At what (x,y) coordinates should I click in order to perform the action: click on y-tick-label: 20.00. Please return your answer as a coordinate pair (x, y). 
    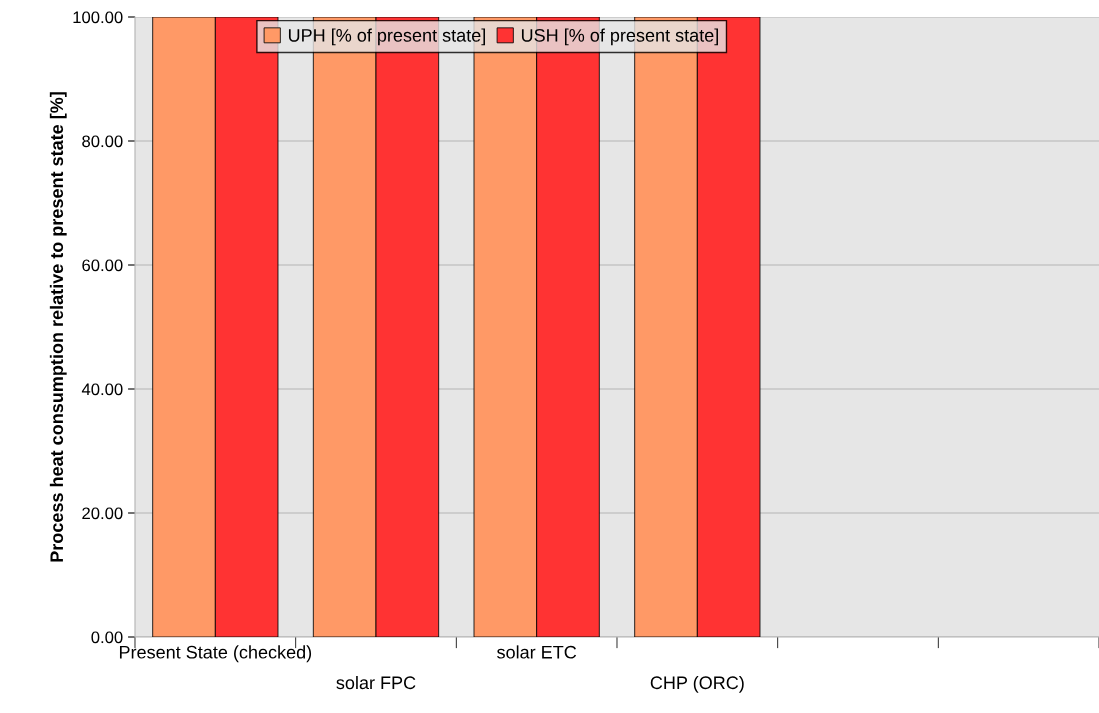
    Looking at the image, I should click on (102, 513).